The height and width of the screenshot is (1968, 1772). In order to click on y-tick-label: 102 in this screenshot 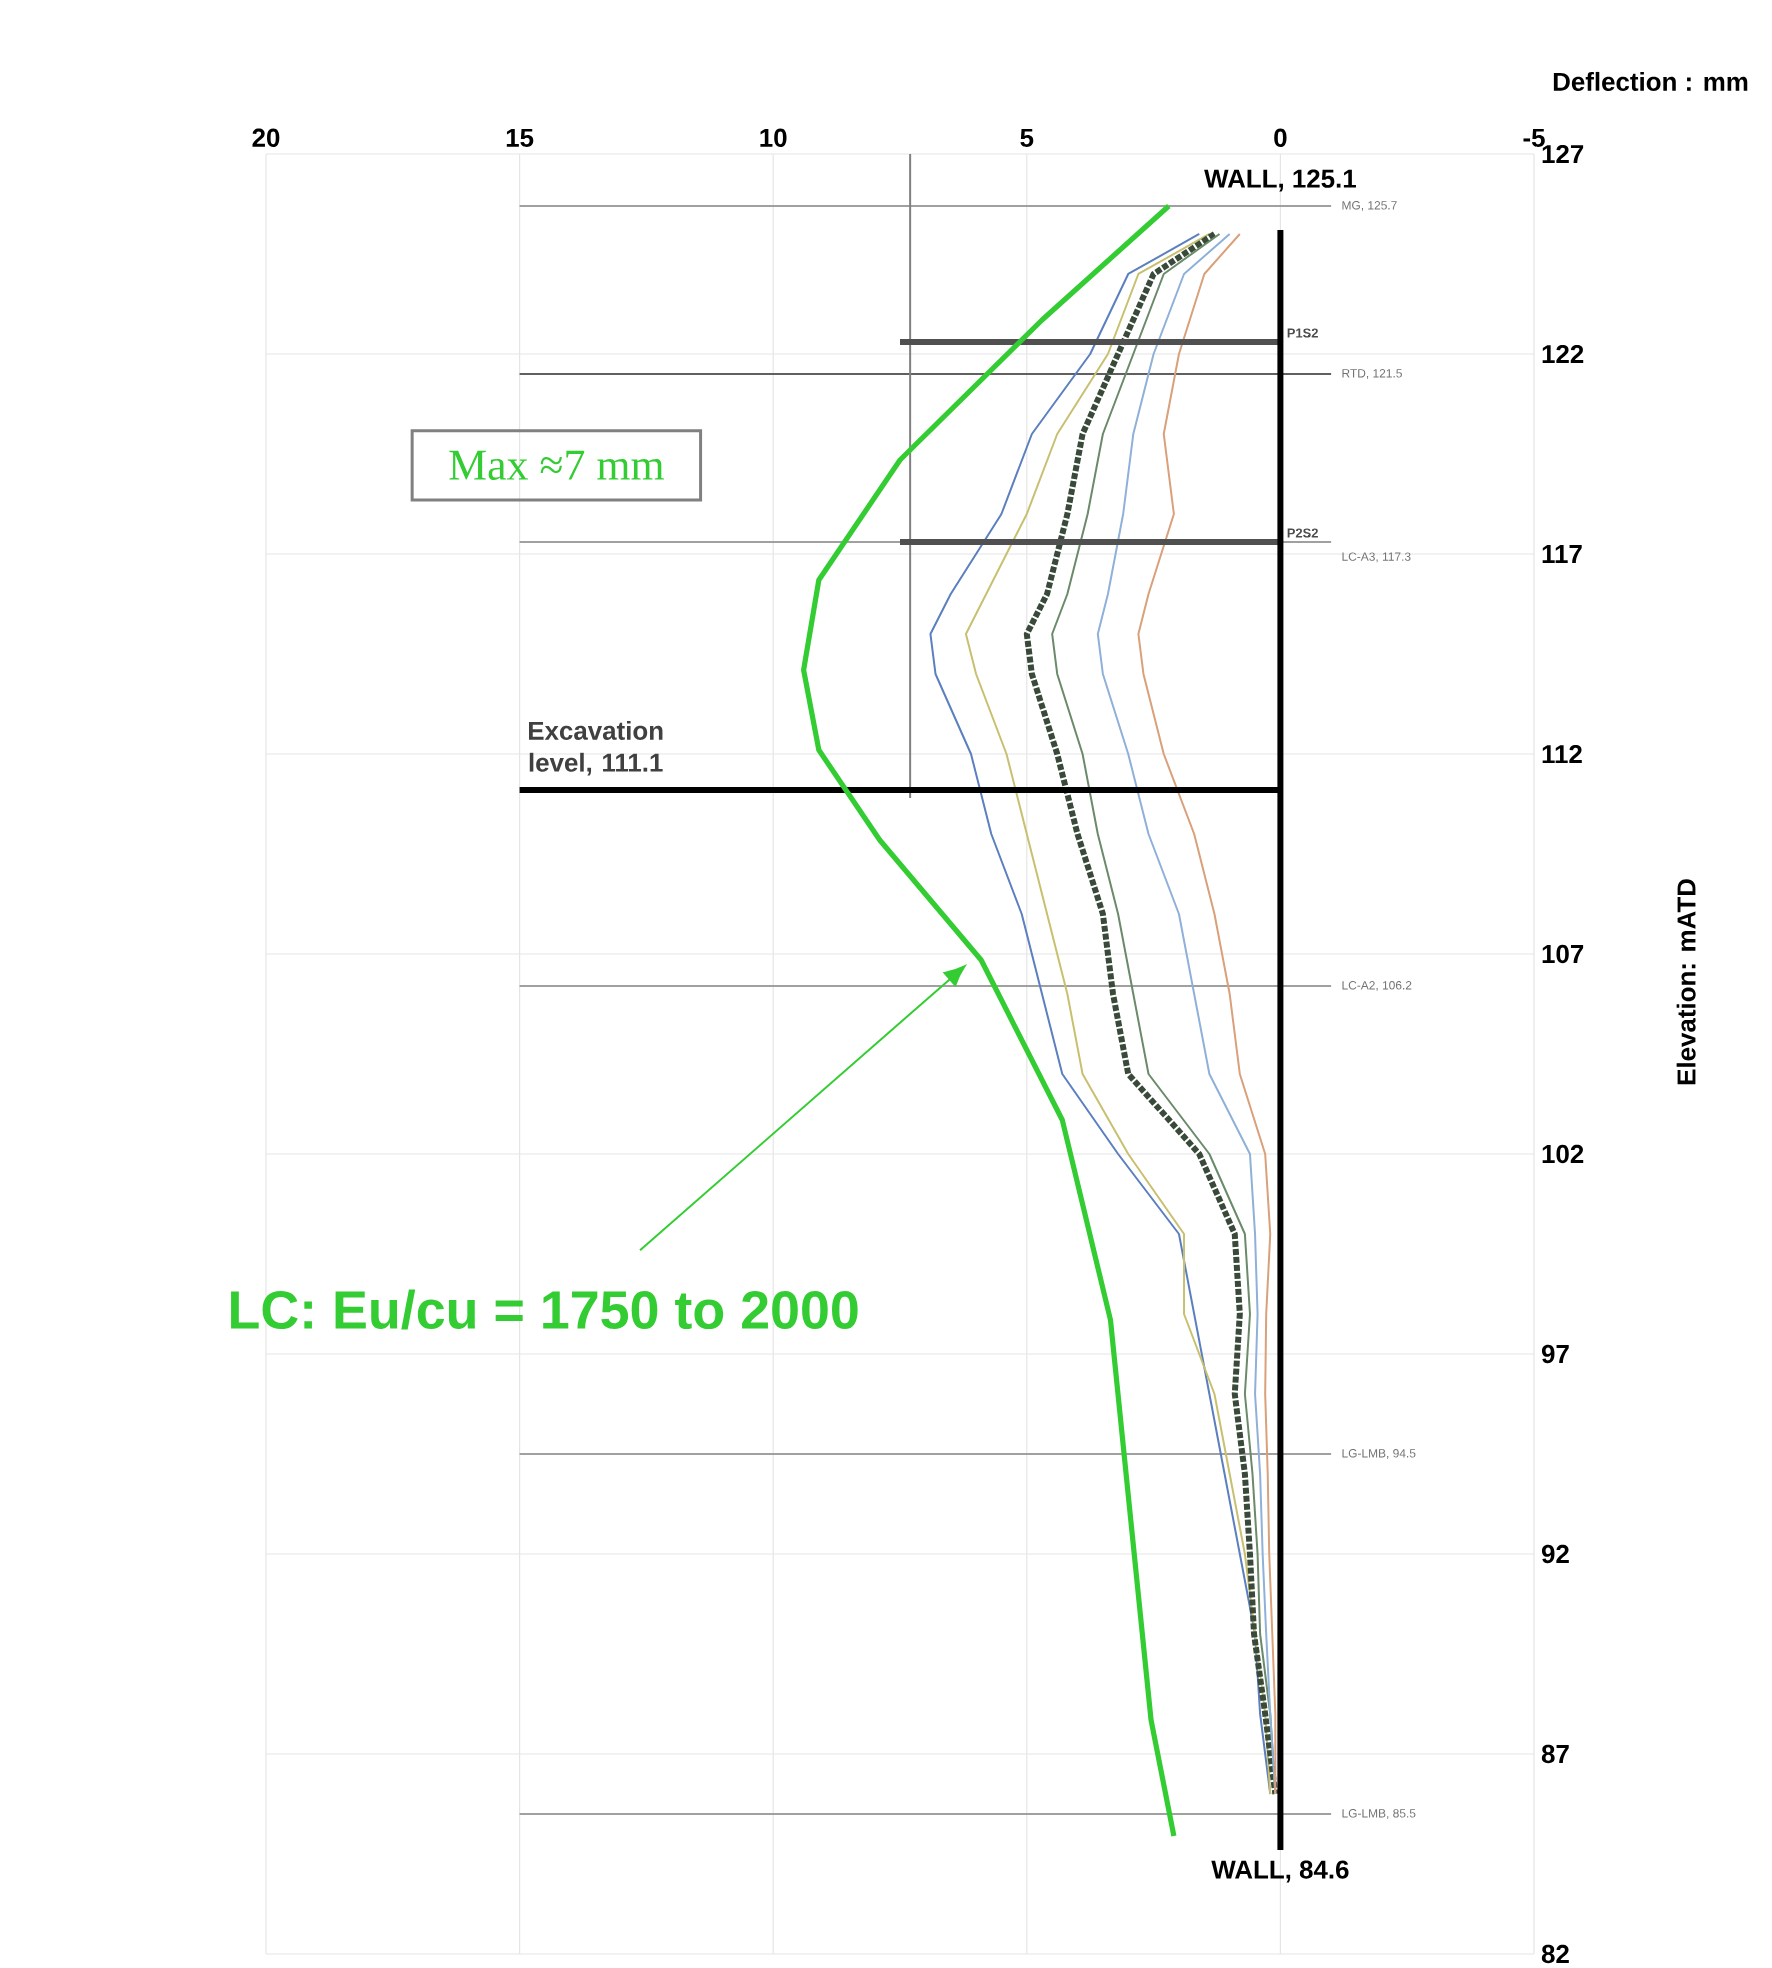, I will do `click(1563, 1154)`.